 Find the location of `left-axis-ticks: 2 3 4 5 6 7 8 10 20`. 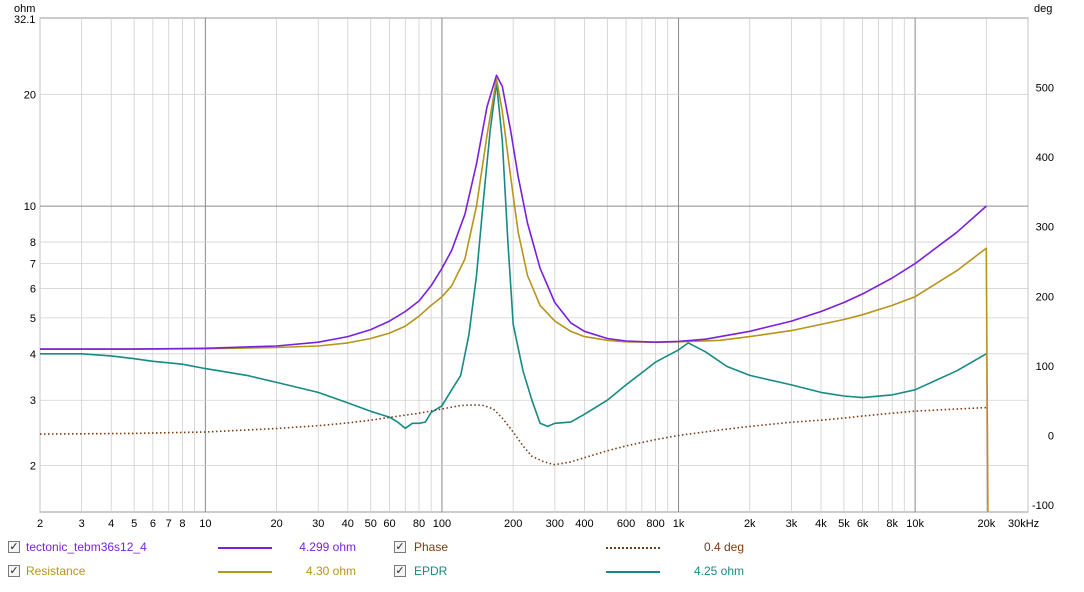

left-axis-ticks: 2 3 4 5 6 7 8 10 20 is located at coordinates (30, 280).